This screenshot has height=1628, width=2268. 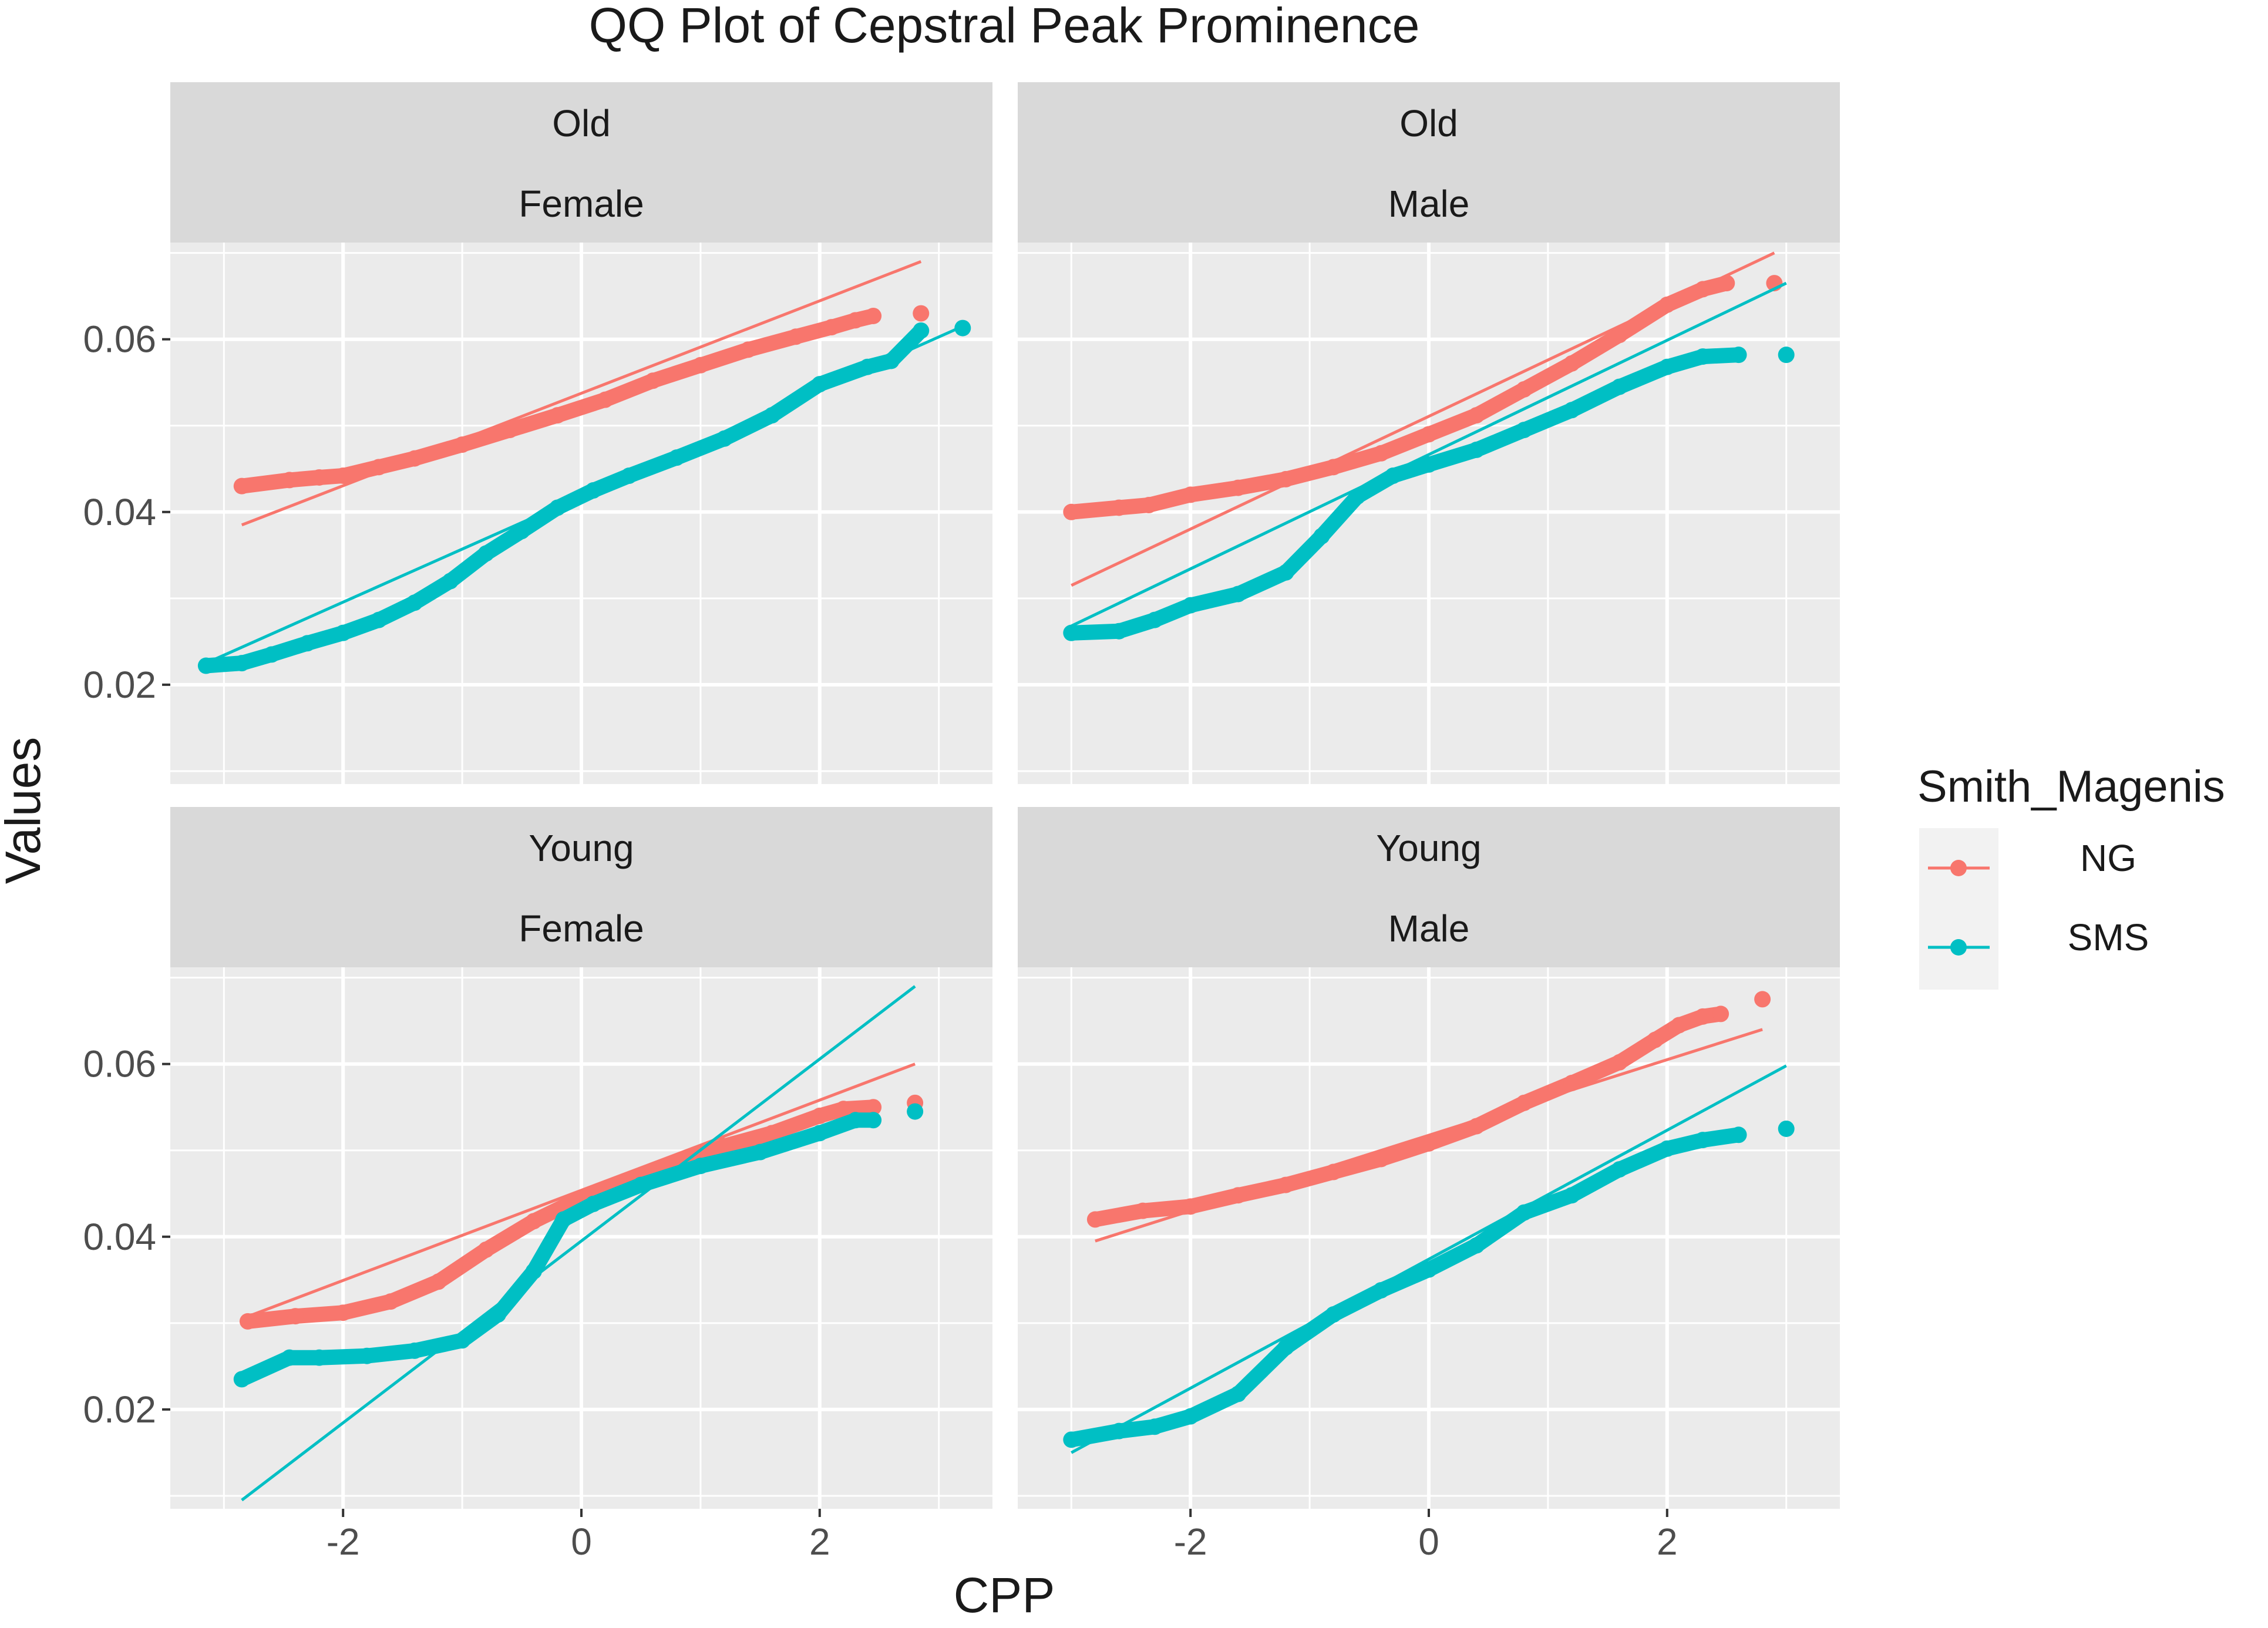 What do you see at coordinates (2071, 876) in the screenshot?
I see `legend: Smith_Magenis NG SMS` at bounding box center [2071, 876].